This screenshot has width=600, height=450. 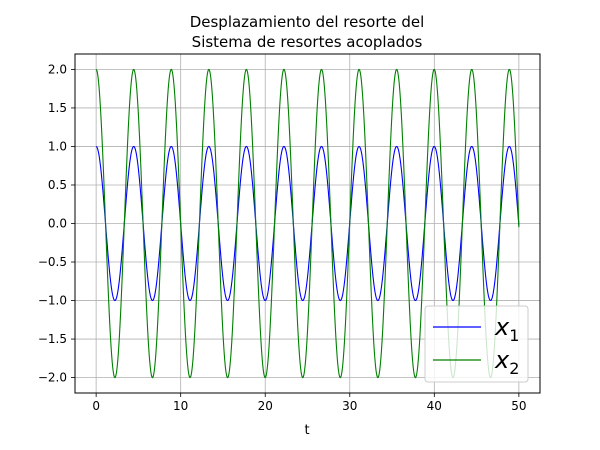 I want to click on y-tick-label: 1.0, so click(x=57, y=146).